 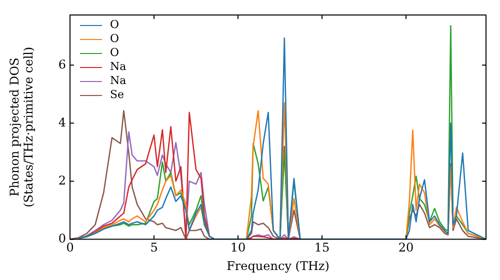 I want to click on x-axis-title: Frequency (THz), so click(x=278, y=265).